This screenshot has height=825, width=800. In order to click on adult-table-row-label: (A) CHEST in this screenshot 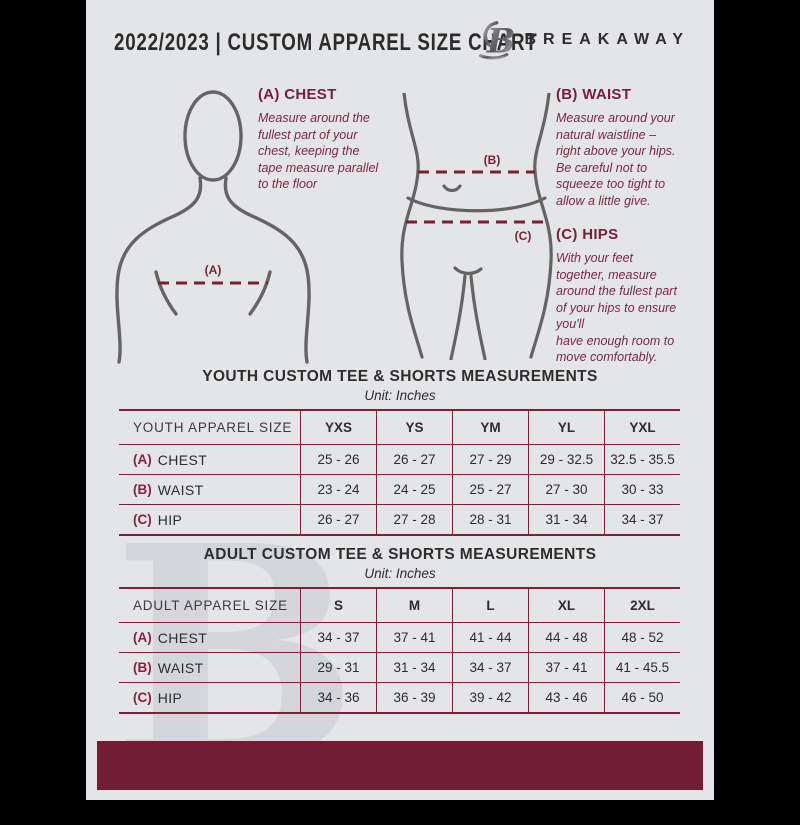, I will do `click(209, 637)`.